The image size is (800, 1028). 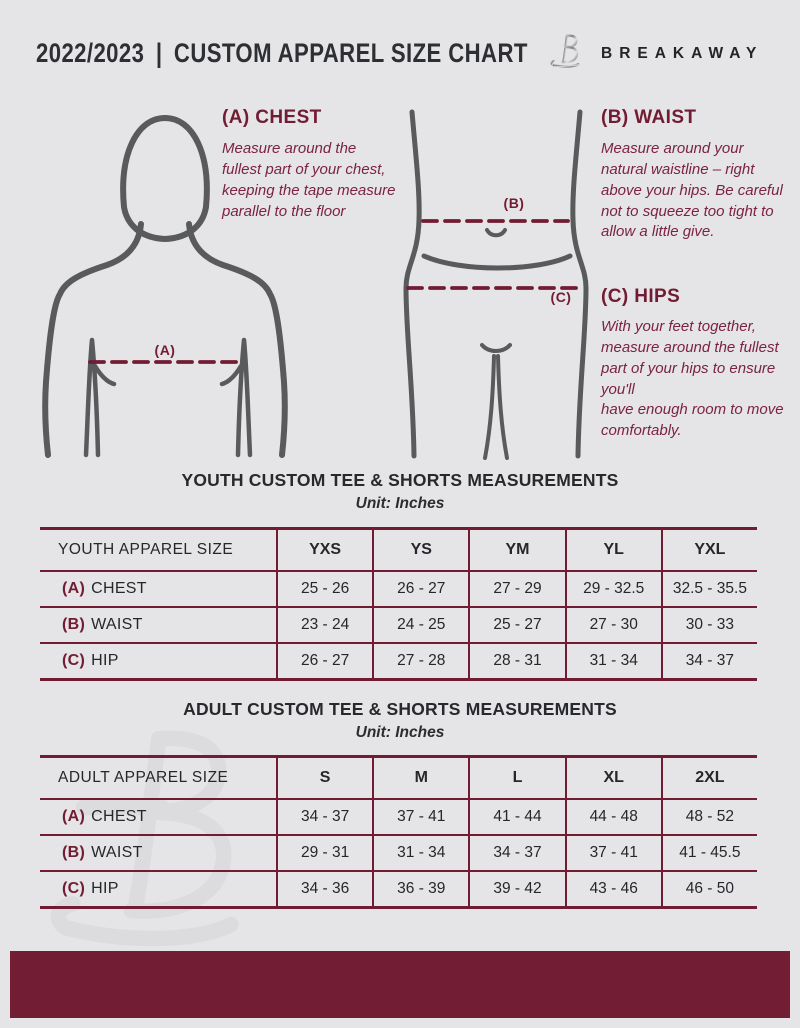 What do you see at coordinates (641, 296) in the screenshot?
I see `hips-instruction-heading: (C) HIPS` at bounding box center [641, 296].